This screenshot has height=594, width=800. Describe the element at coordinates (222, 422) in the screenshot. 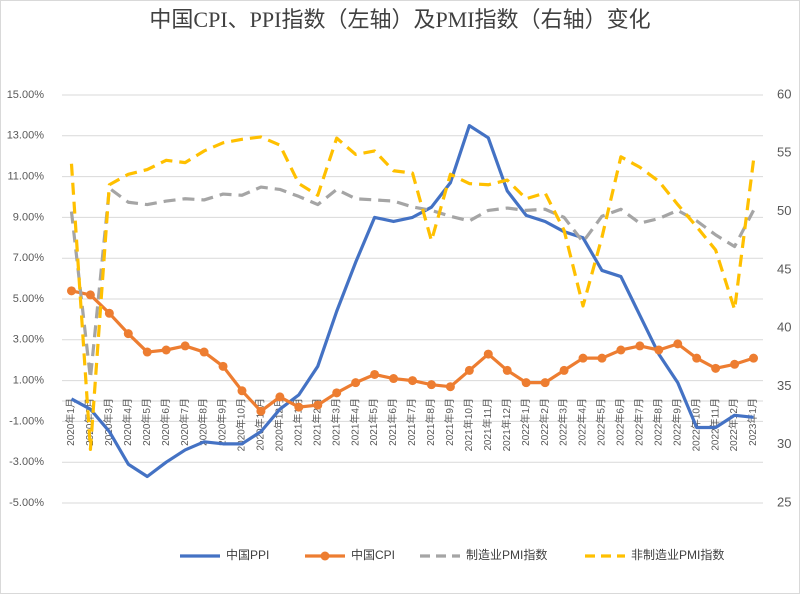

I see `x-tick-label: 2020年9月` at that location.